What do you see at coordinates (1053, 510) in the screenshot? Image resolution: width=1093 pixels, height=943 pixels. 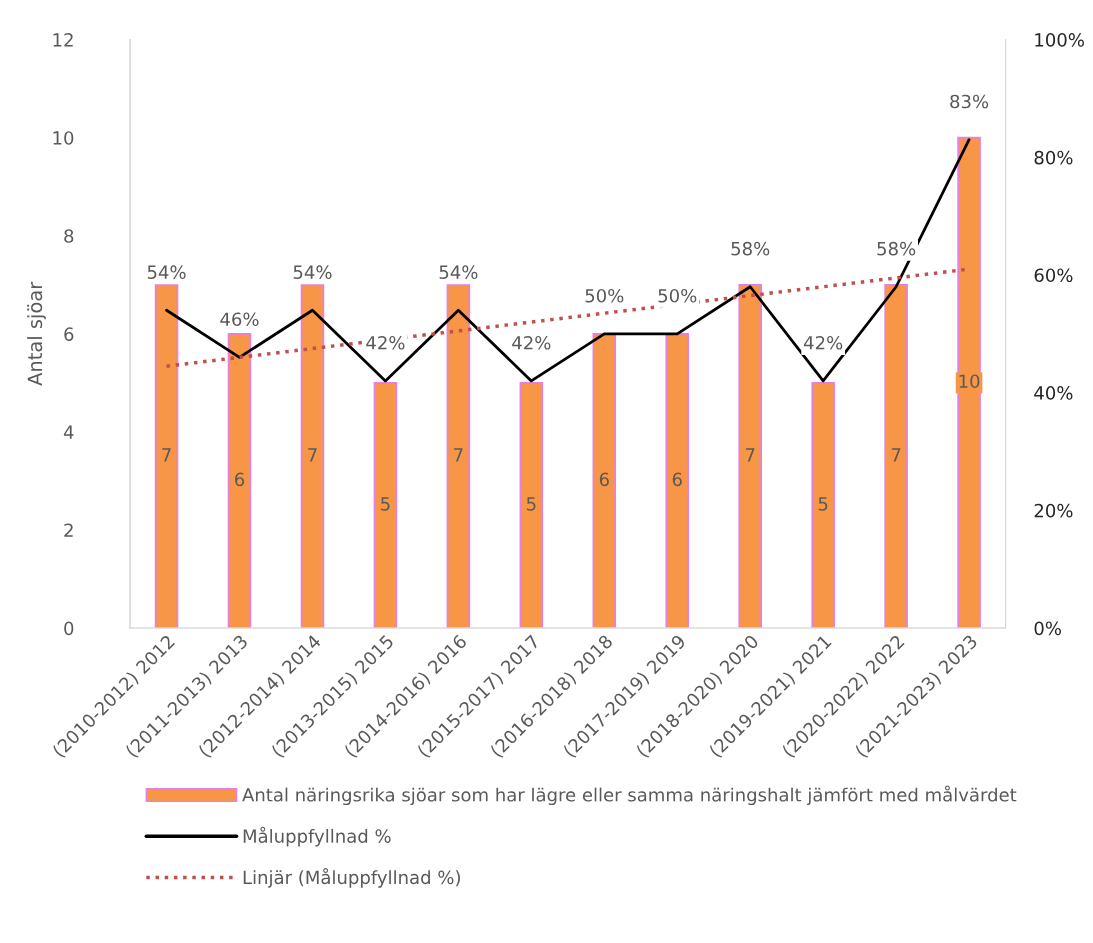 I see `y2-tick-label: 20%` at bounding box center [1053, 510].